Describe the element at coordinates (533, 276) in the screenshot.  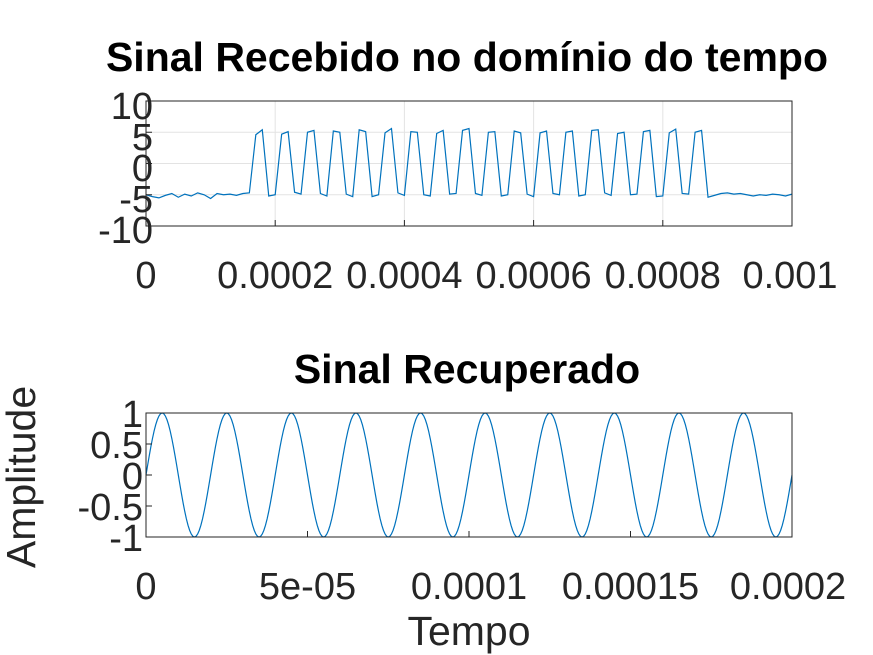
I see `x-tick-label: 0.0006` at that location.